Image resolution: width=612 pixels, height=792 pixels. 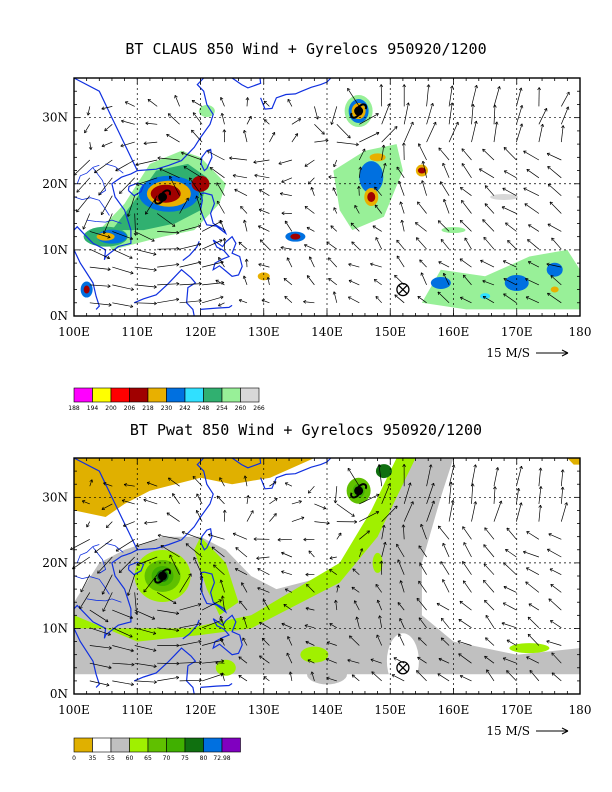 I want to click on typhoon-symbol, so click(x=163, y=197).